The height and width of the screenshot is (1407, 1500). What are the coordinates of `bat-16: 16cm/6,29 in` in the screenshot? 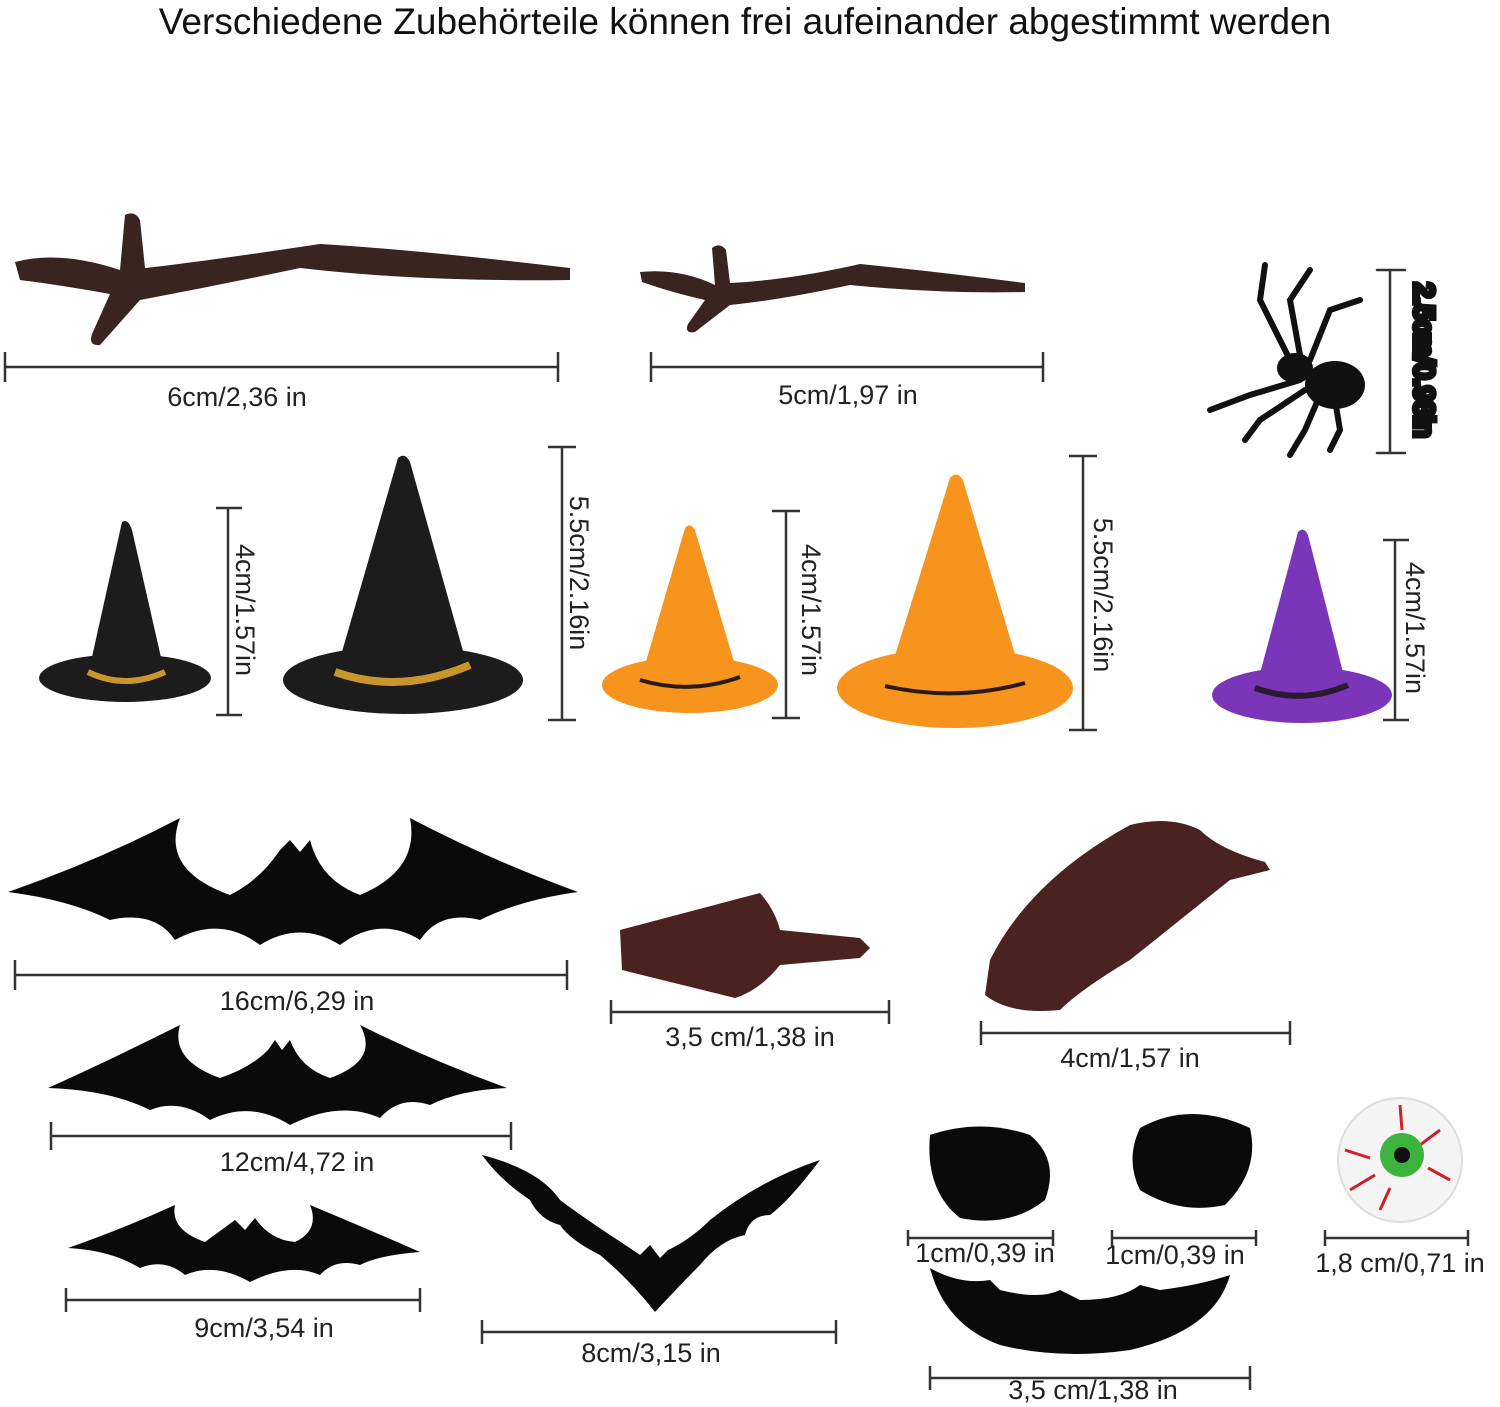 It's located at (293, 917).